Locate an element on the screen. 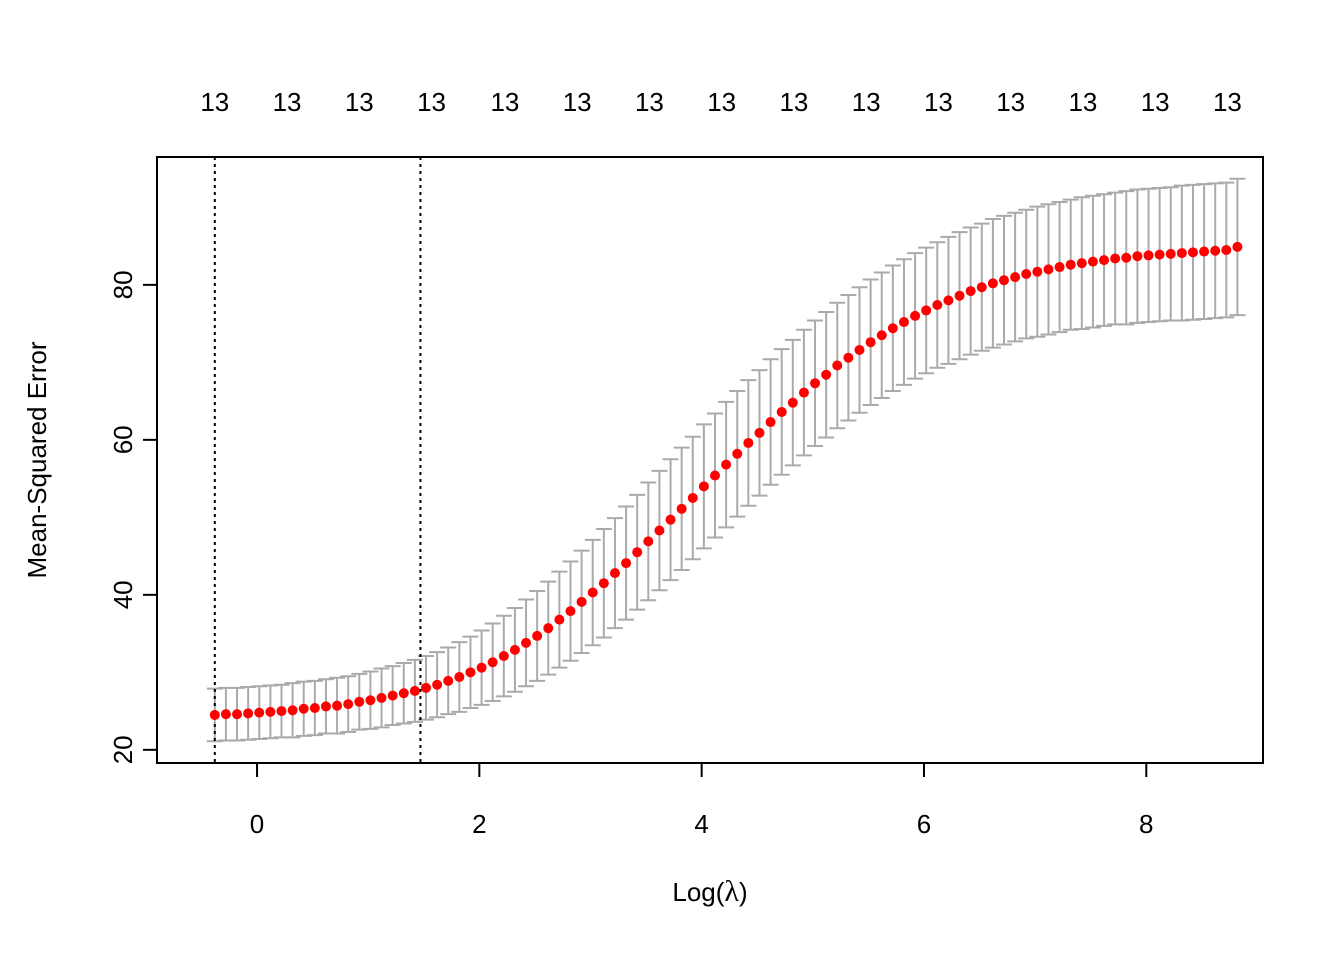 Image resolution: width=1344 pixels, height=960 pixels. x-axis-label-prefix: Log( is located at coordinates (698, 892).